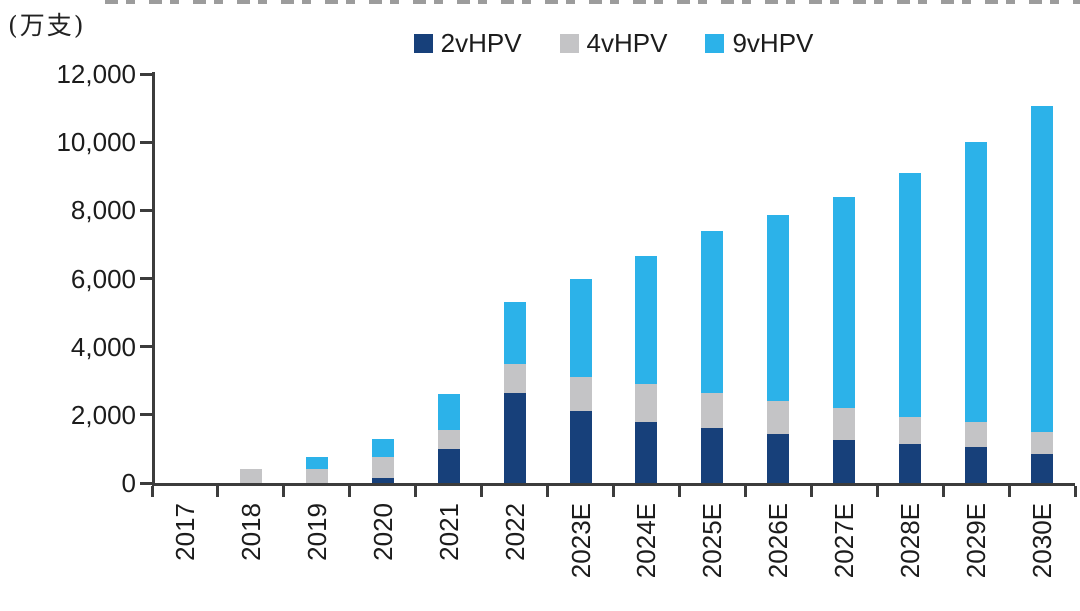  I want to click on x-axis-label-2030e: 2030E, so click(1042, 541).